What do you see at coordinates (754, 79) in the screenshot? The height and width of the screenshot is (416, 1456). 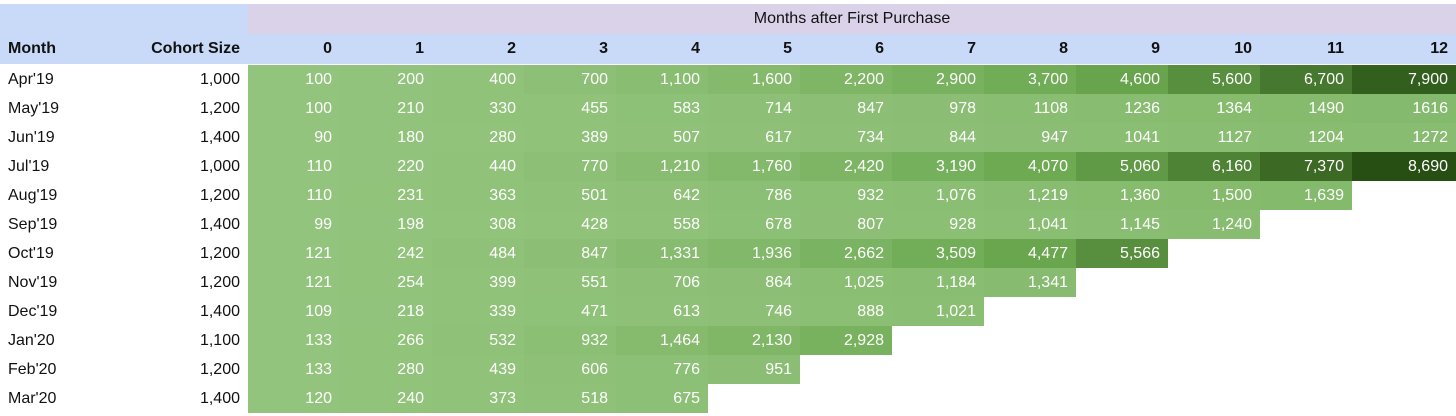 I see `heatmap-cell: 1,600` at bounding box center [754, 79].